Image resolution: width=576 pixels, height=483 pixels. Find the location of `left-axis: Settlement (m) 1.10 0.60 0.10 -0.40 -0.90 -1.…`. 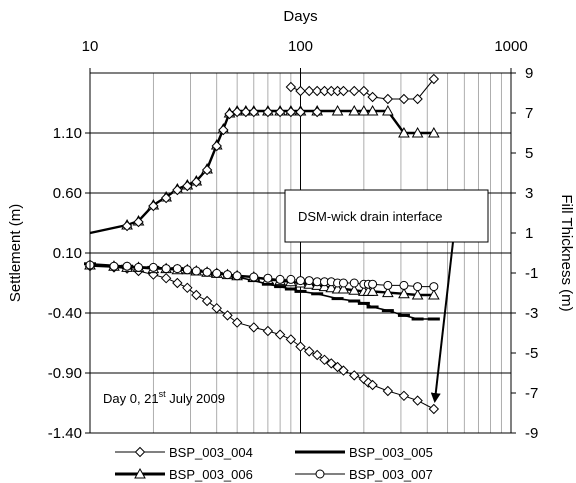

left-axis: Settlement (m) 1.10 0.60 0.10 -0.40 -0.90 -1.… is located at coordinates (48, 283).